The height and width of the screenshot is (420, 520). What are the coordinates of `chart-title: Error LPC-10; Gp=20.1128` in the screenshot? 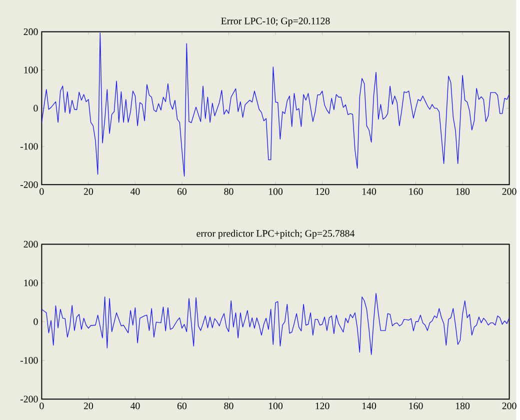 It's located at (275, 22).